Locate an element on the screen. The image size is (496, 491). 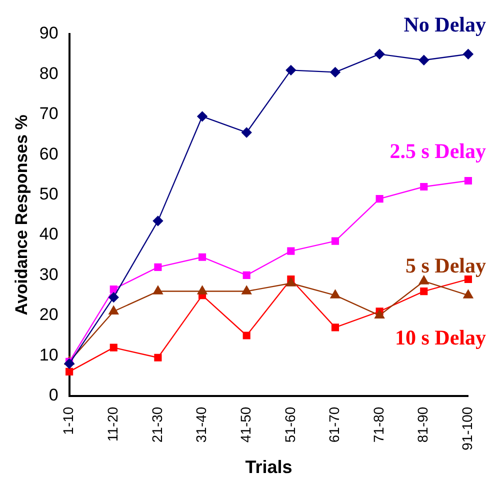
y-axis-title: Avoidance Responses % is located at coordinates (21, 215).